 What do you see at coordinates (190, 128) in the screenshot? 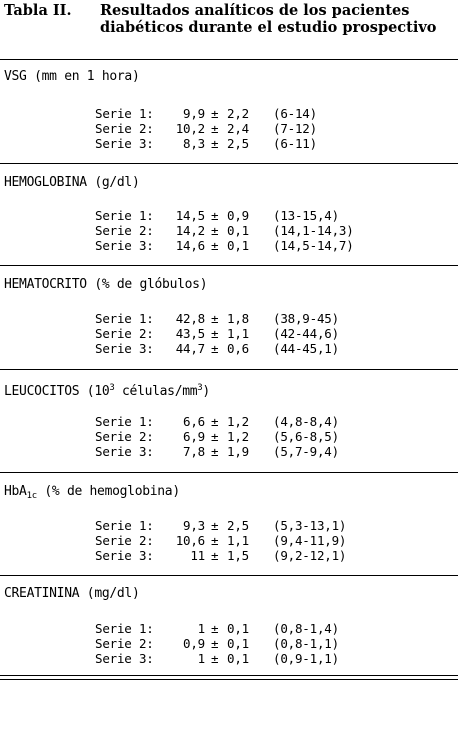
I see `mean-value: 10,2` at bounding box center [190, 128].